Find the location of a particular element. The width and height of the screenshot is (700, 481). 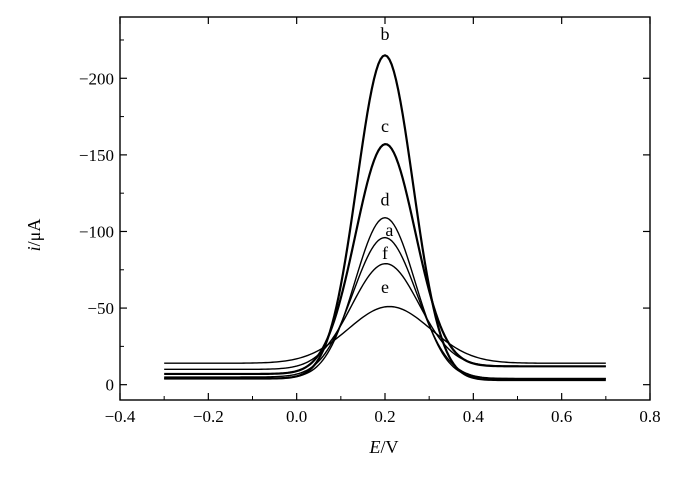

y-tick-label: −150 is located at coordinates (96, 155).